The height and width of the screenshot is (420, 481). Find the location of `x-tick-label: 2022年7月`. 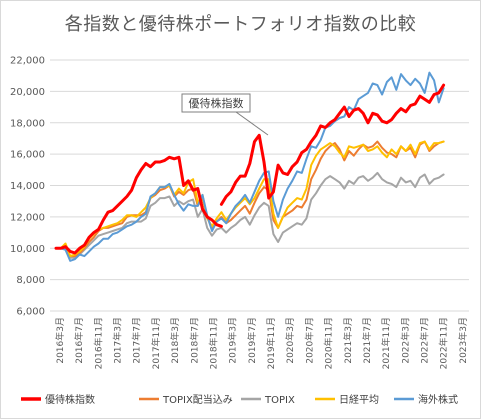

x-tick-label: 2022年7月 is located at coordinates (424, 340).